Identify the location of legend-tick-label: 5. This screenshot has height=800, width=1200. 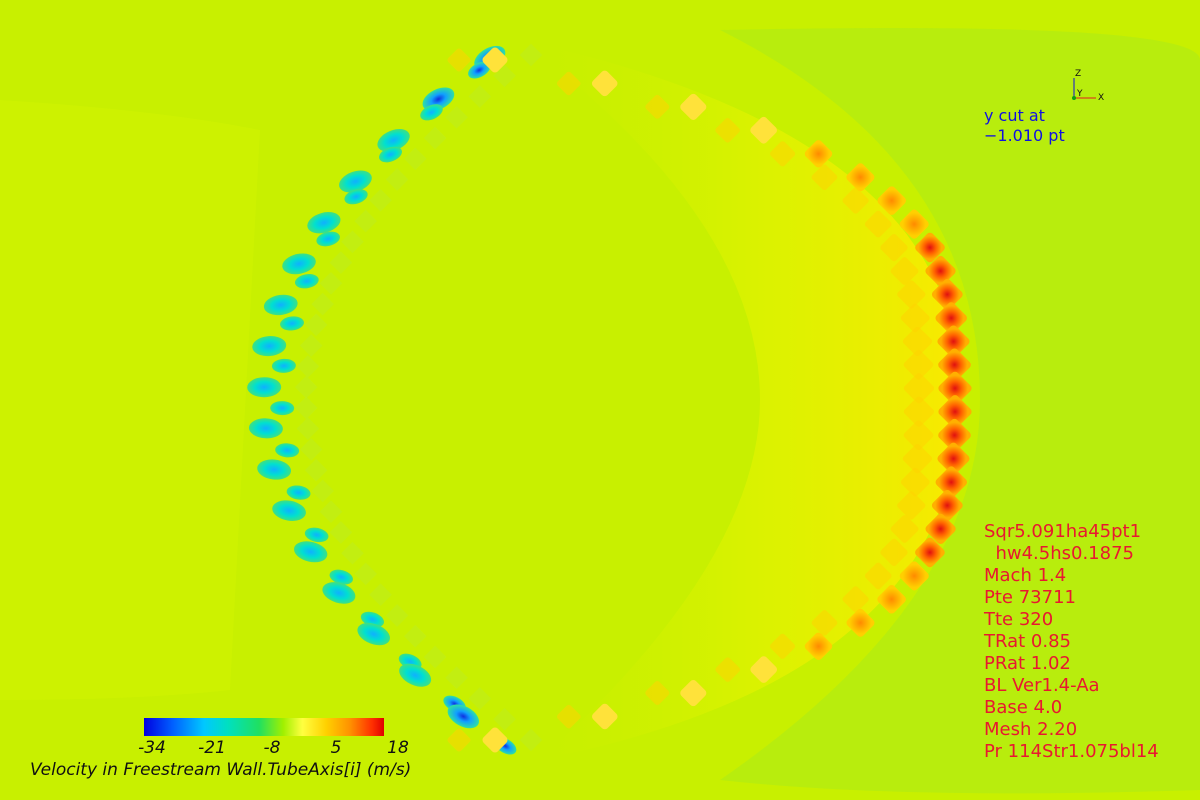
(336, 748).